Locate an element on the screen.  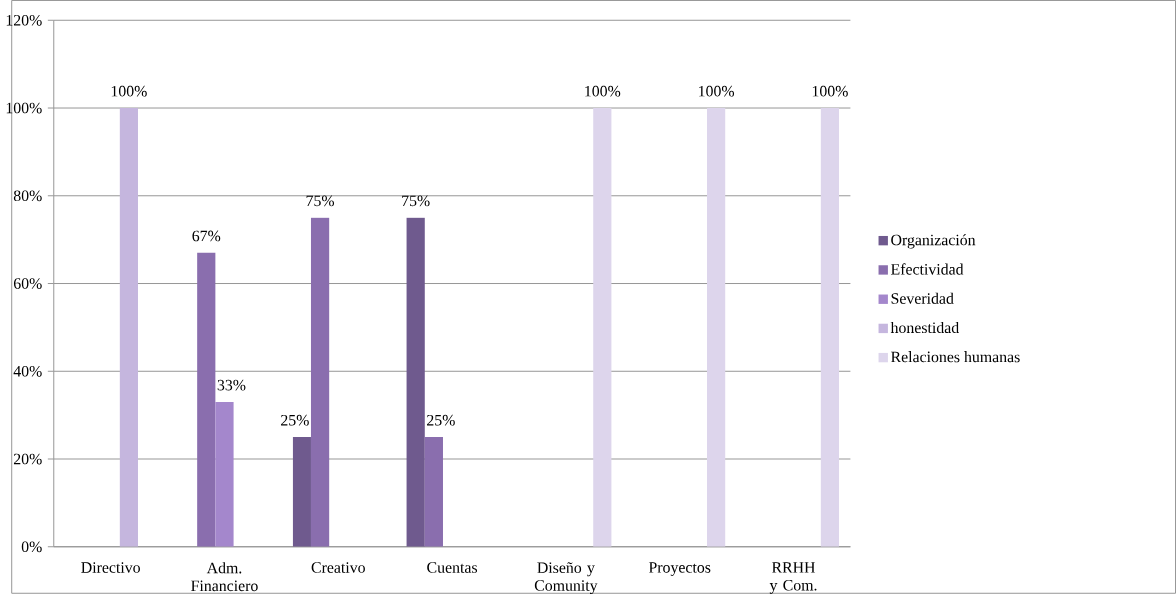
x-tick-label: Creativo is located at coordinates (338, 567).